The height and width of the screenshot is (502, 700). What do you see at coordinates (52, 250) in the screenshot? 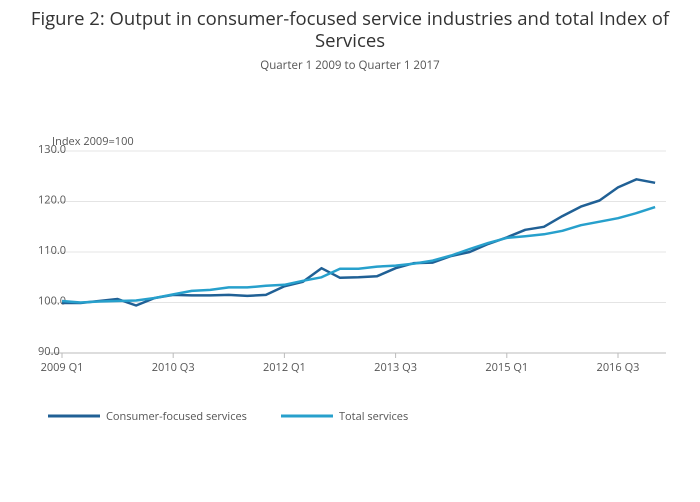
I see `y-tick-label: 110.0` at bounding box center [52, 250].